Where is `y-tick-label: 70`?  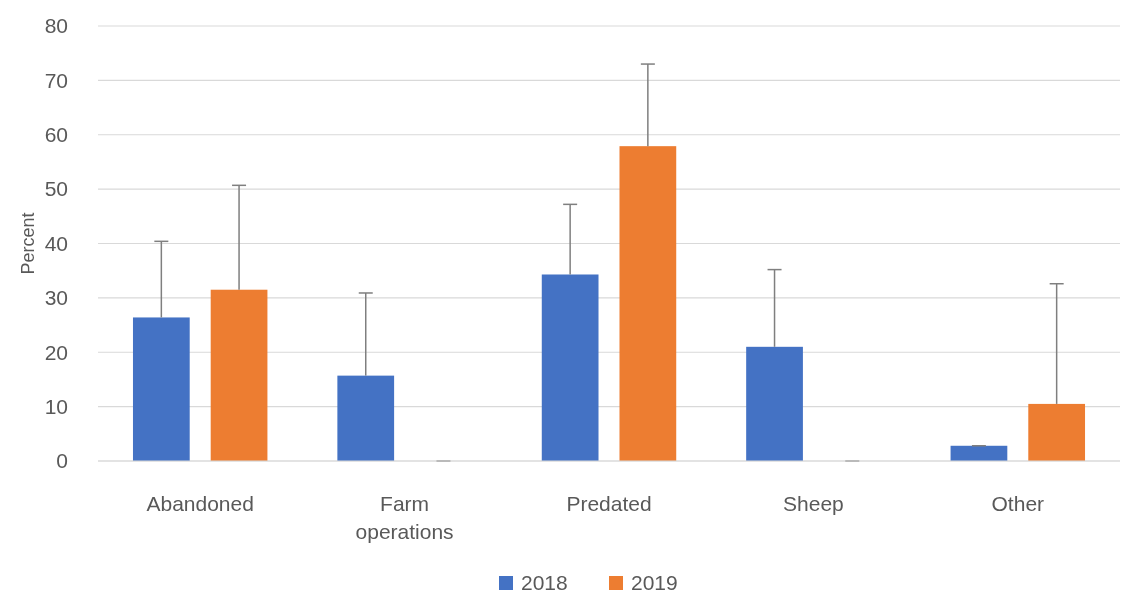 y-tick-label: 70 is located at coordinates (56, 80).